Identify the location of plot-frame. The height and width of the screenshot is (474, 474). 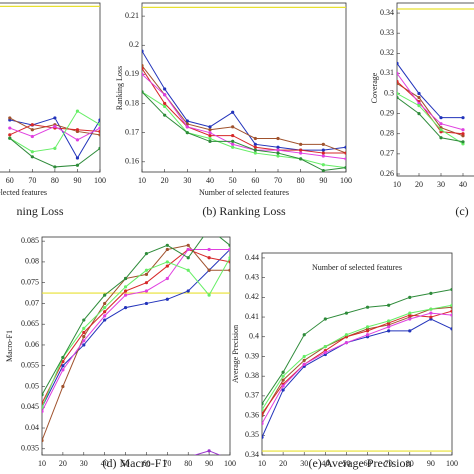
(435, 89).